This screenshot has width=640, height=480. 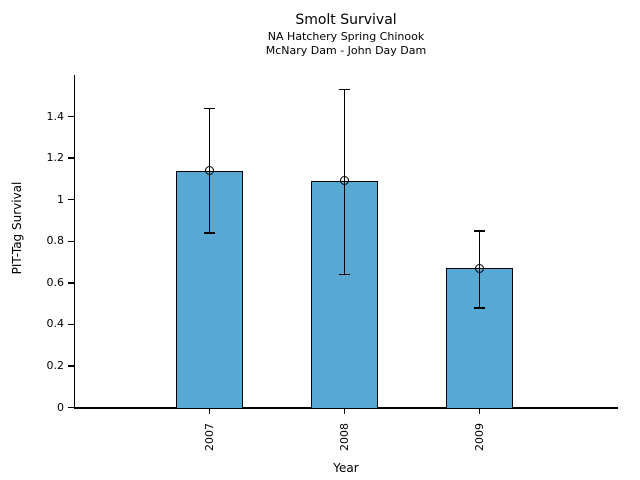 What do you see at coordinates (60, 199) in the screenshot?
I see `y-tick-label: 1` at bounding box center [60, 199].